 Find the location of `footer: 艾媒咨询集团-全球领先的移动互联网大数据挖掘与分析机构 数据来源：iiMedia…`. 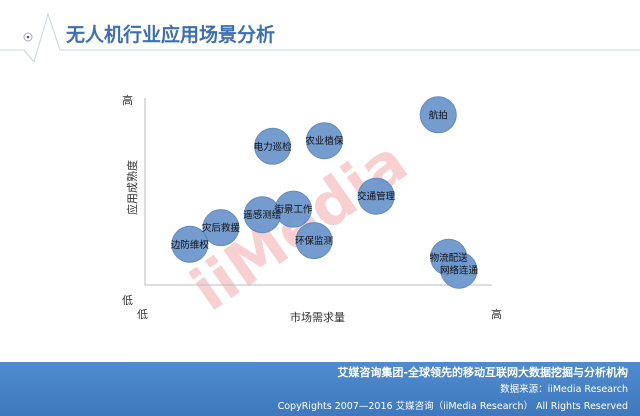

footer: 艾媒咨询集团-全球领先的移动互联网大数据挖掘与分析机构 数据来源：iiMedia… is located at coordinates (320, 389).